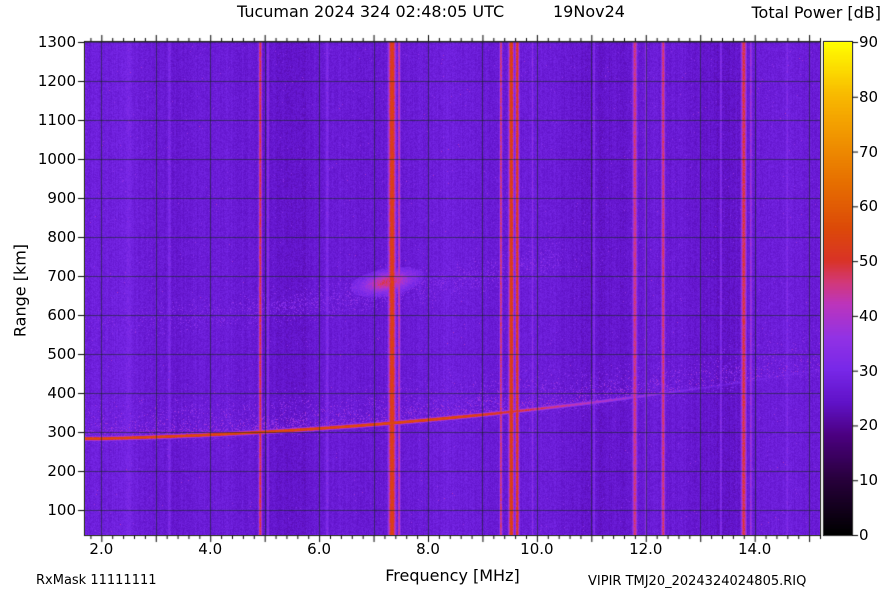  What do you see at coordinates (589, 11) in the screenshot?
I see `plot-date: 19Nov24` at bounding box center [589, 11].